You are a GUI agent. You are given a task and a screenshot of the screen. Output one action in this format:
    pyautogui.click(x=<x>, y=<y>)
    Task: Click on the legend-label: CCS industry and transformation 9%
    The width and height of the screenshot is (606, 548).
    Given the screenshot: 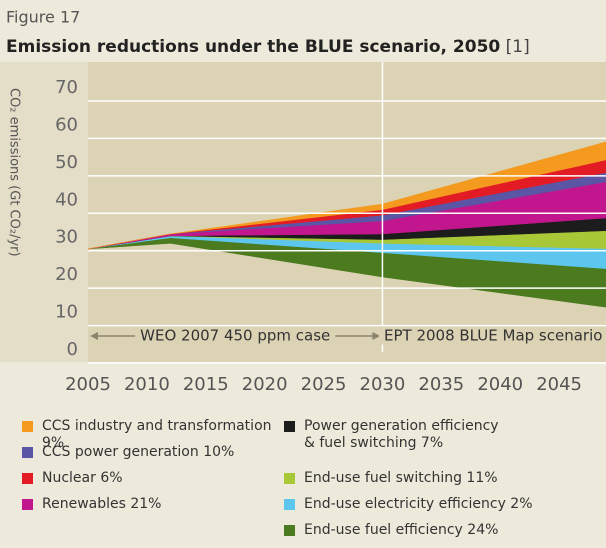 What is the action you would take?
    pyautogui.click(x=157, y=434)
    